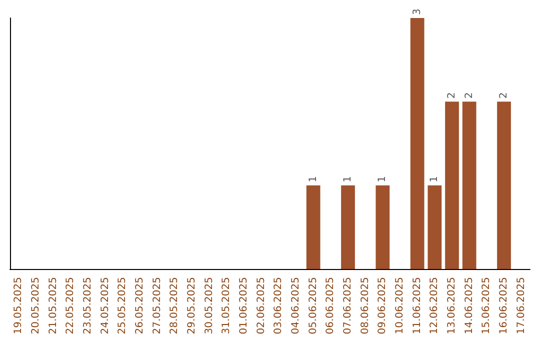  Describe the element at coordinates (174, 305) in the screenshot. I see `x-tick-label: 28.05.2025` at that location.